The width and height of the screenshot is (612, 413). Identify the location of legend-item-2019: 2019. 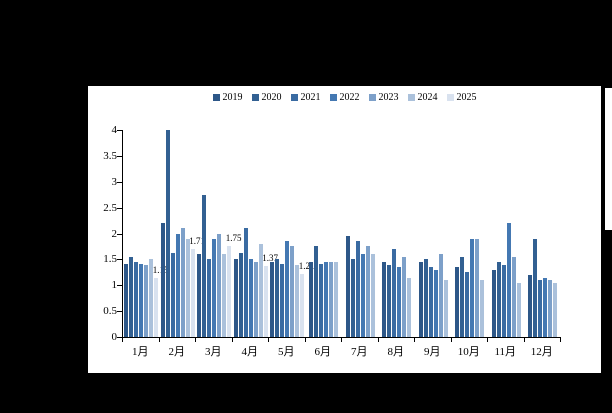
(227, 97).